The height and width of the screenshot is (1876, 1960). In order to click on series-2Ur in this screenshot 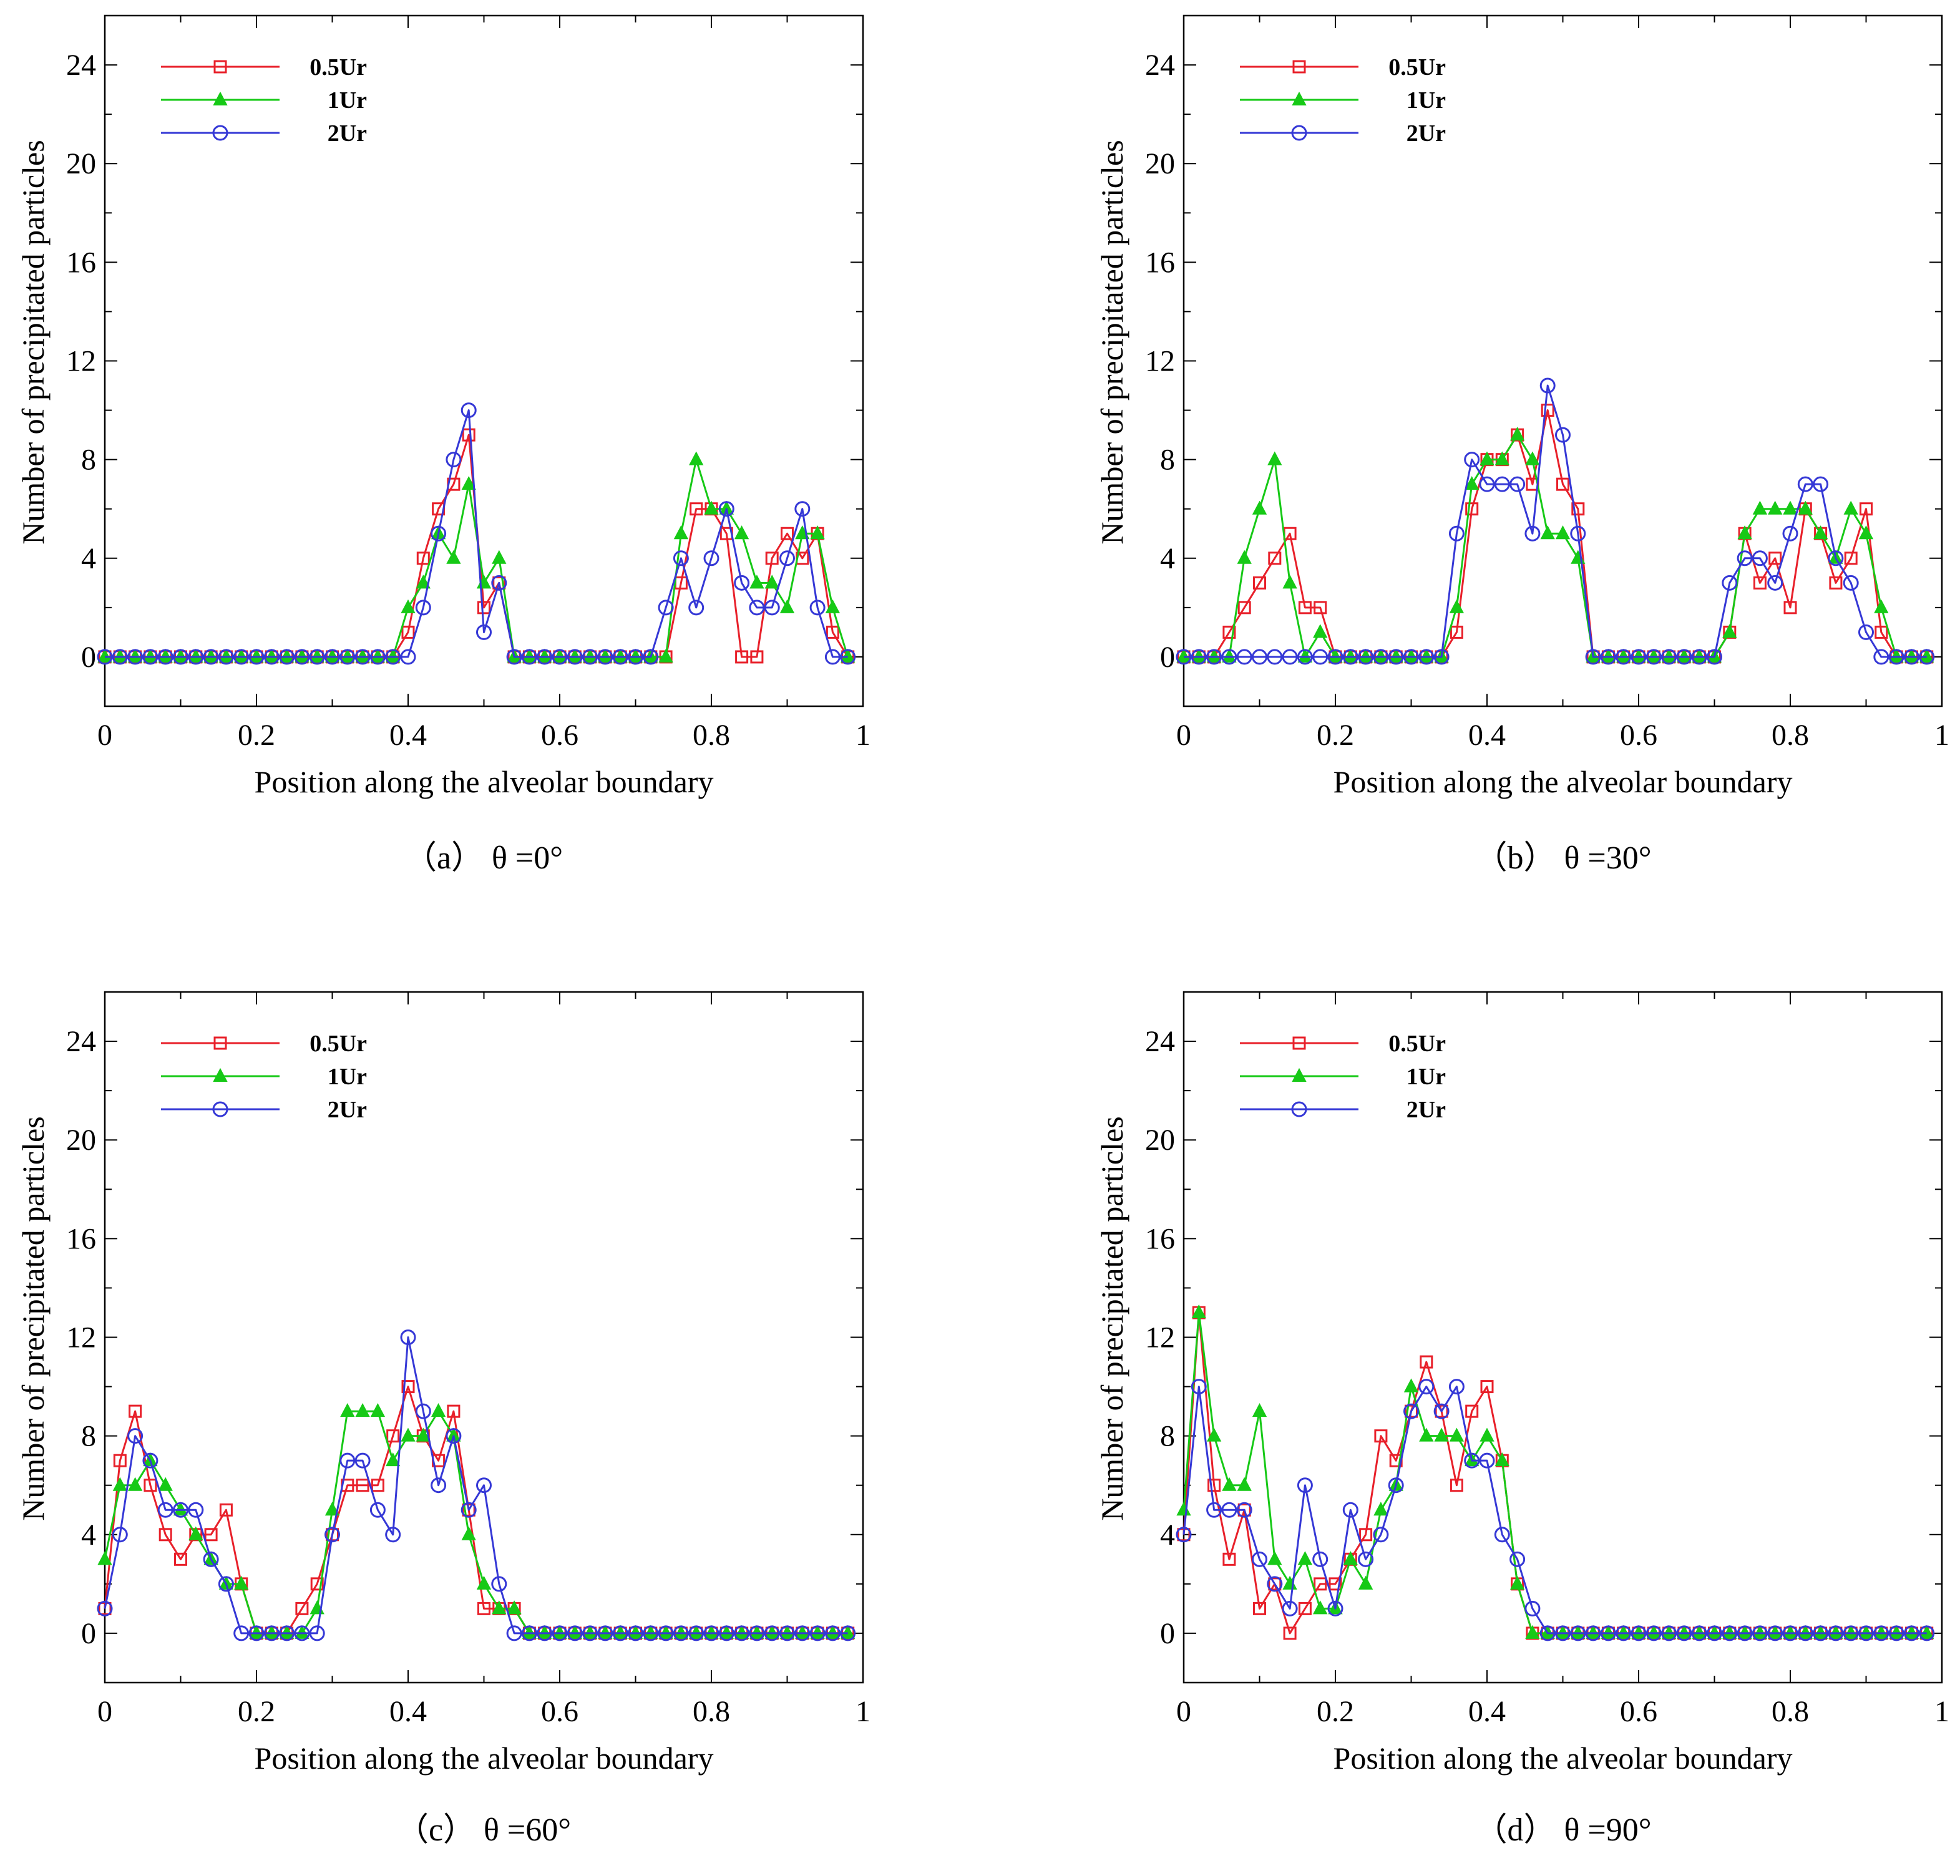, I will do `click(1555, 521)`.